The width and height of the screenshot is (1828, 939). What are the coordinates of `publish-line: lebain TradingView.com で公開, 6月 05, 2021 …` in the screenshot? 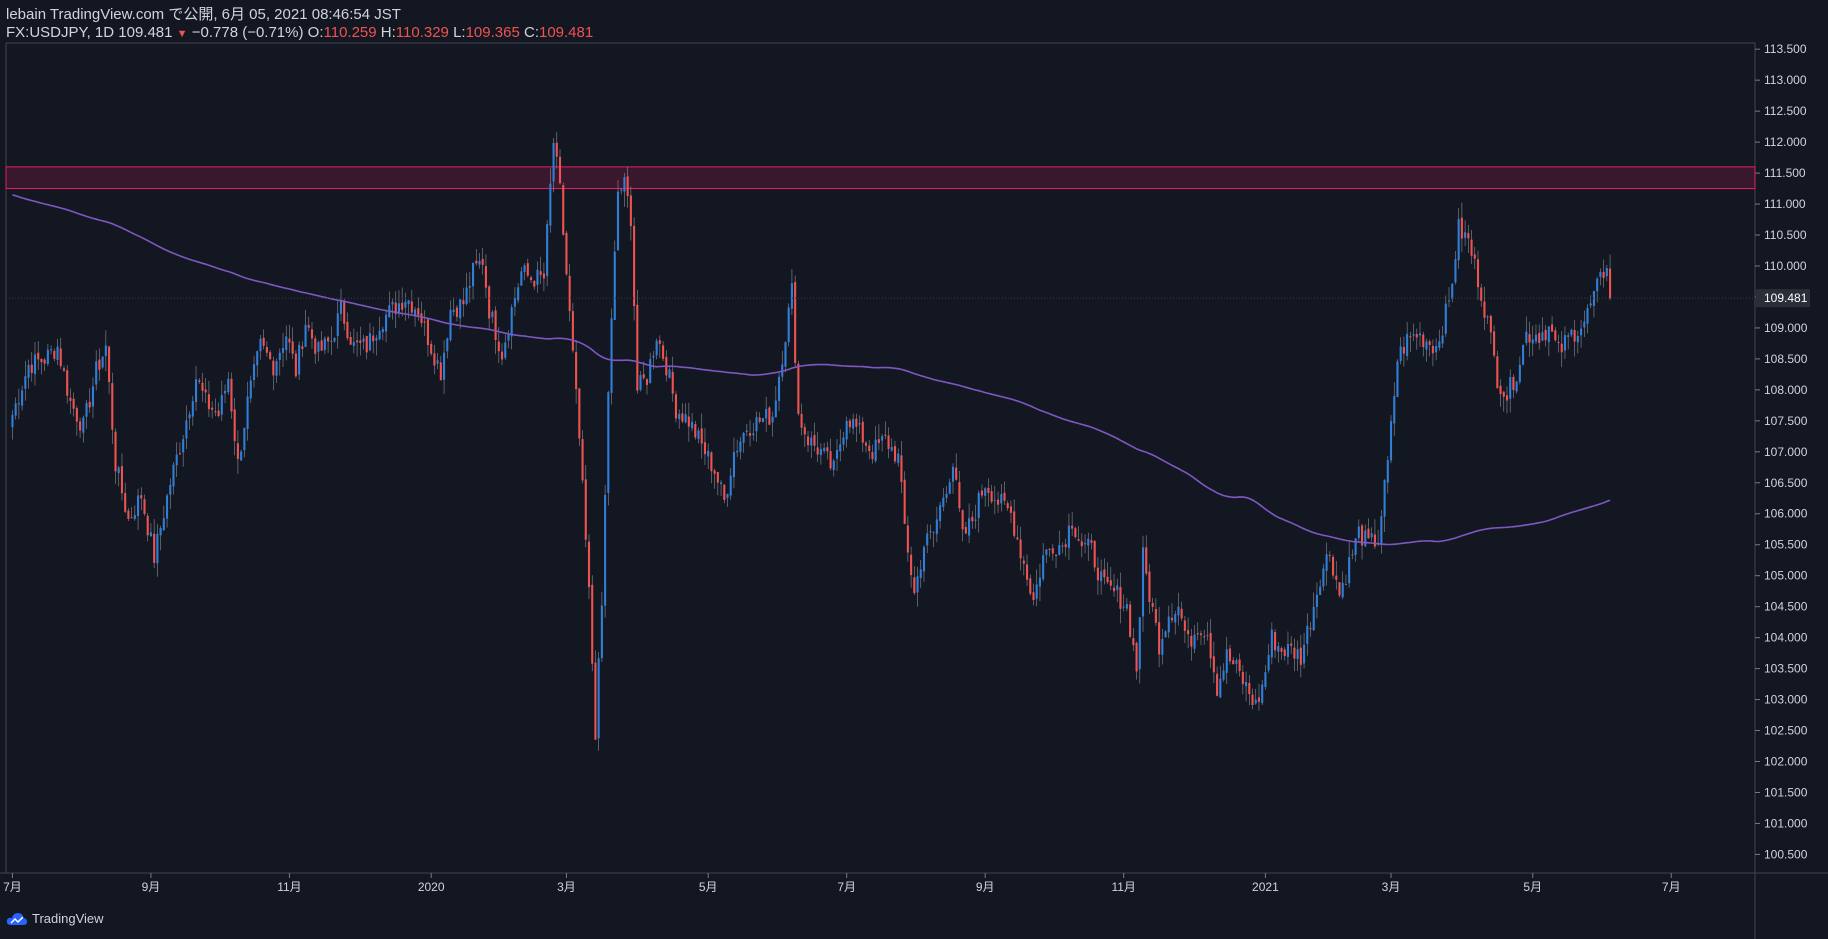 It's located at (203, 14).